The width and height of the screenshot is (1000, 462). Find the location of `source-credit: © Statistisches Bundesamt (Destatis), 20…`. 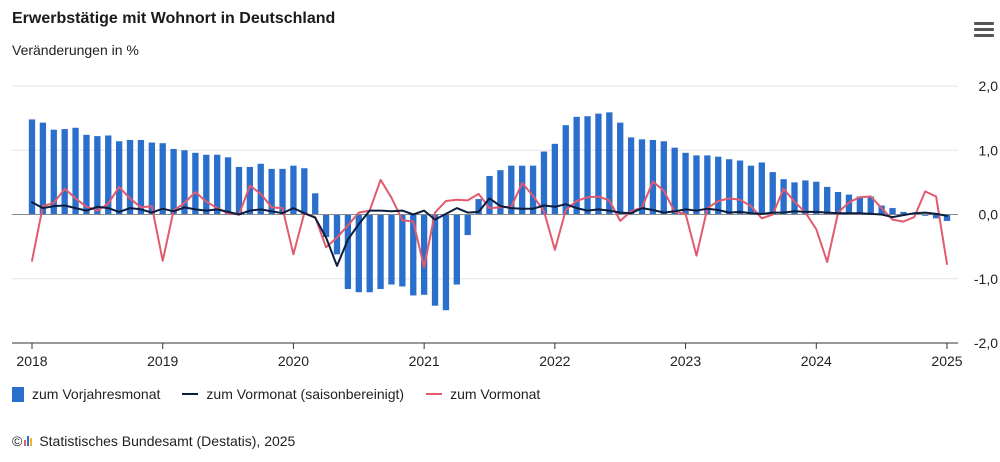

source-credit: © Statistisches Bundesamt (Destatis), 20… is located at coordinates (153, 441).